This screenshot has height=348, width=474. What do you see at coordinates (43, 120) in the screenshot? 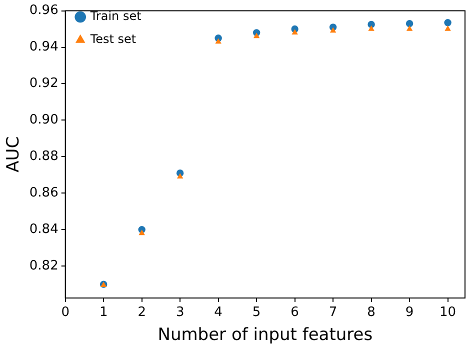
I see `y-tick-label: 0.90` at bounding box center [43, 120].